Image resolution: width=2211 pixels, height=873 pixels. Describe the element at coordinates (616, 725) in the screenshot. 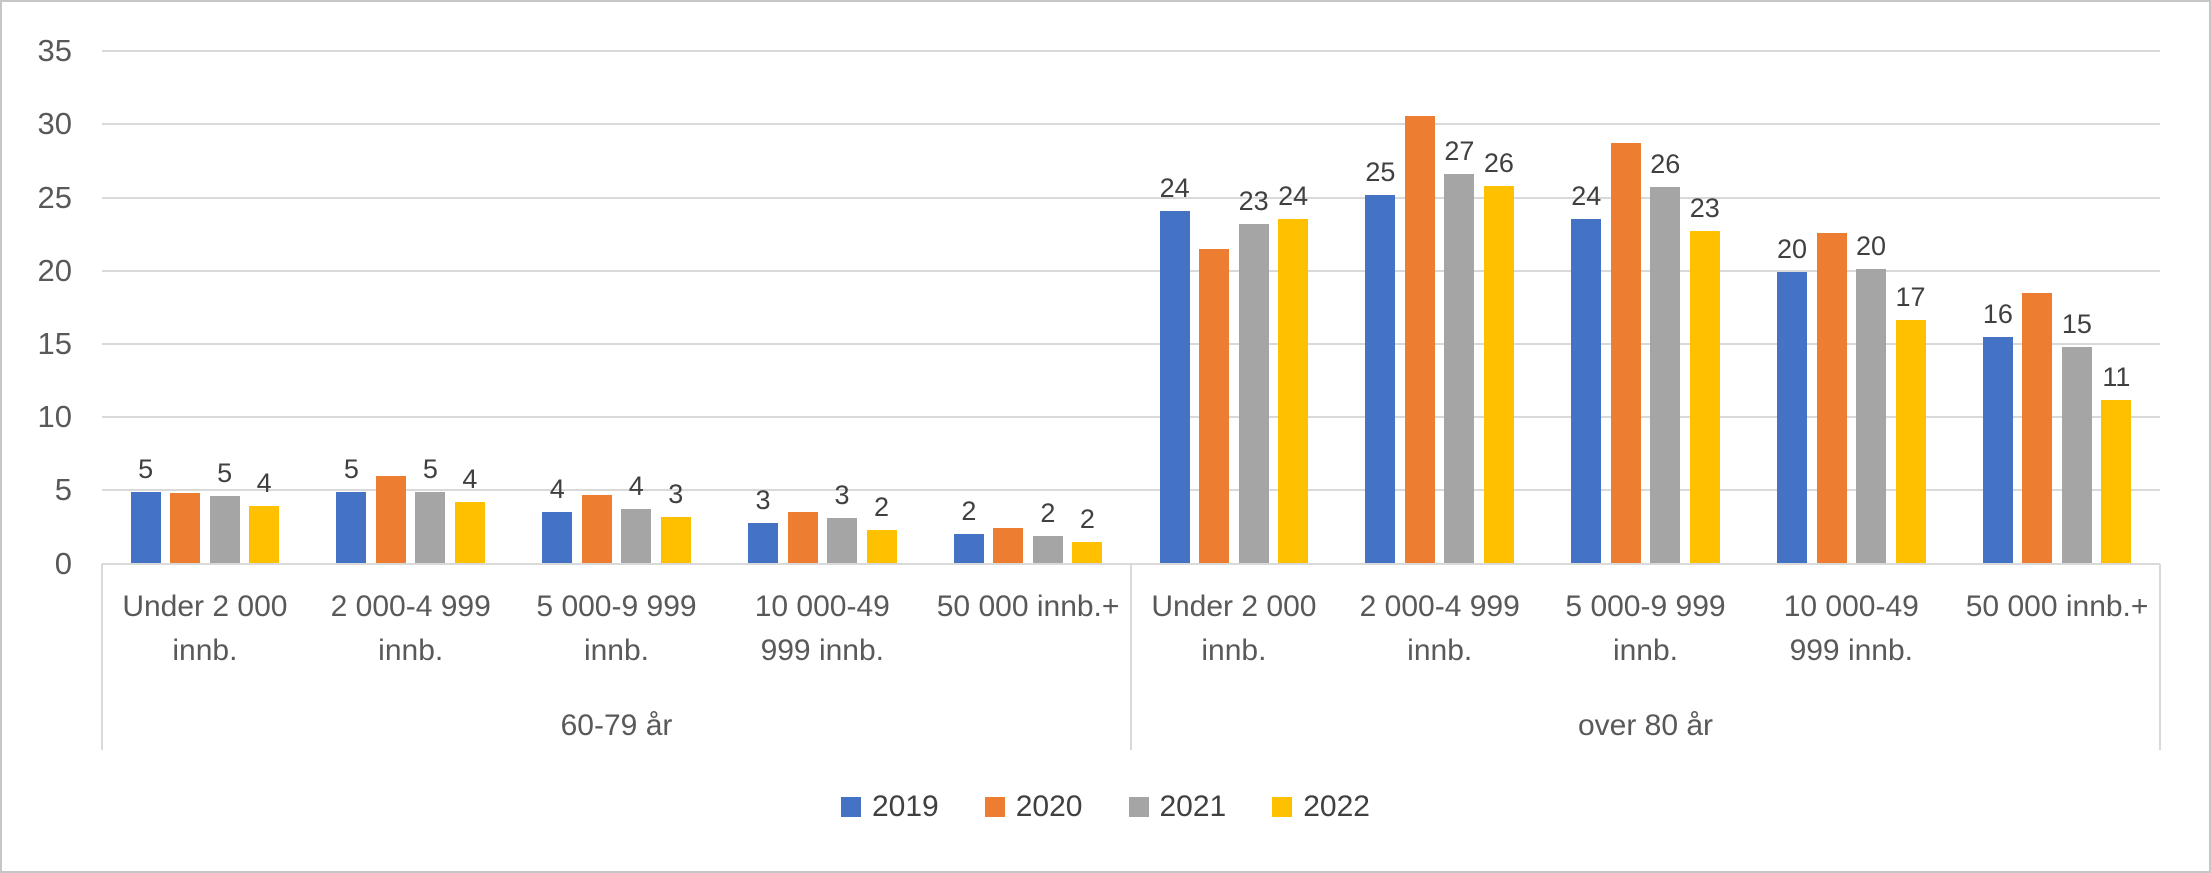

I see `group-label: 60-79 år` at that location.